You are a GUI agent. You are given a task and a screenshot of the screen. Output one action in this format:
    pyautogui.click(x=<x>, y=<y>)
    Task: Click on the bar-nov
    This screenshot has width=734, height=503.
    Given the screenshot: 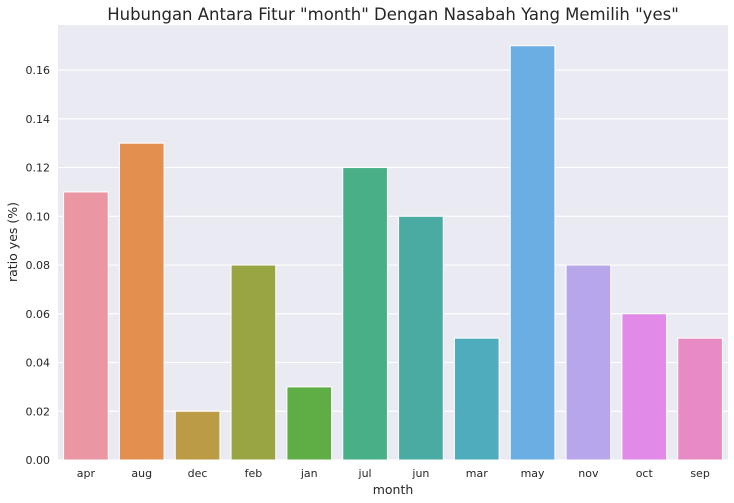 What is the action you would take?
    pyautogui.click(x=588, y=362)
    